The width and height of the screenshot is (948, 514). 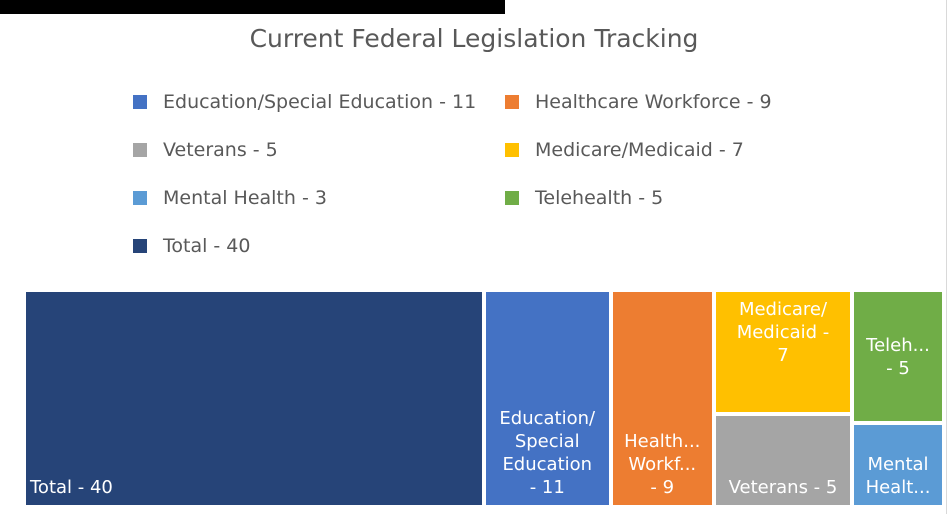 I want to click on edge-line, so click(x=946, y=257).